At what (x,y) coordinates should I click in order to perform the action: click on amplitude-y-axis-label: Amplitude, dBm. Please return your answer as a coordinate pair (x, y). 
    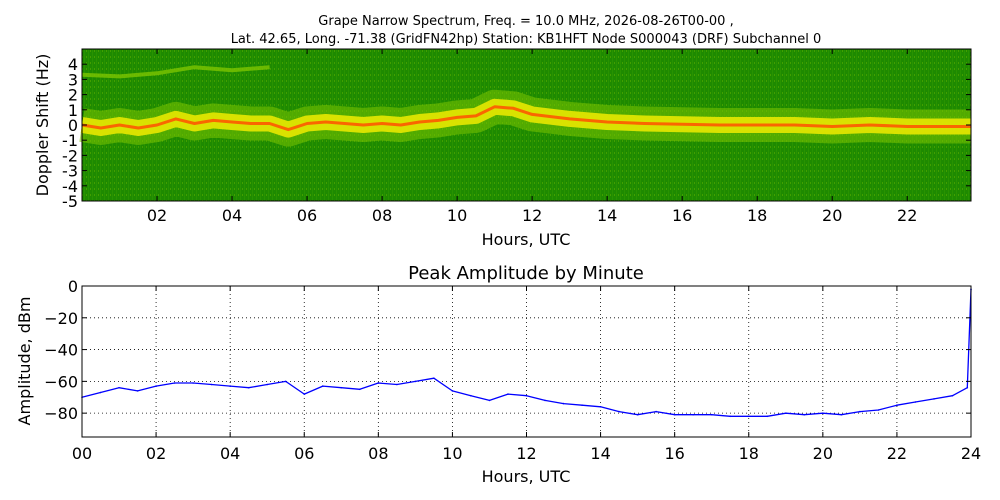
    Looking at the image, I should click on (24, 361).